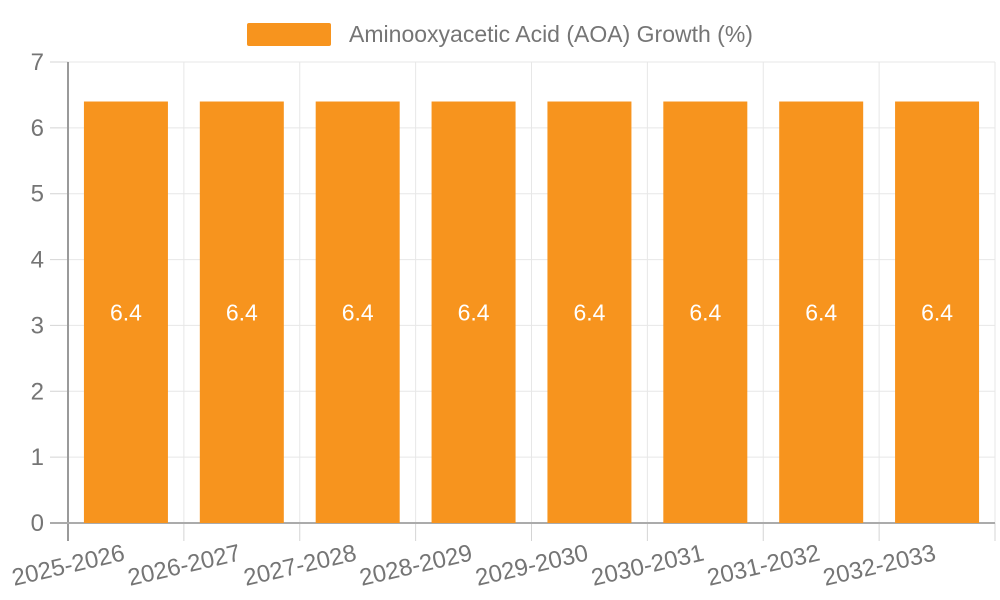 Image resolution: width=1000 pixels, height=600 pixels. Describe the element at coordinates (648, 566) in the screenshot. I see `x-axis-category-label: 2030-2031` at that location.